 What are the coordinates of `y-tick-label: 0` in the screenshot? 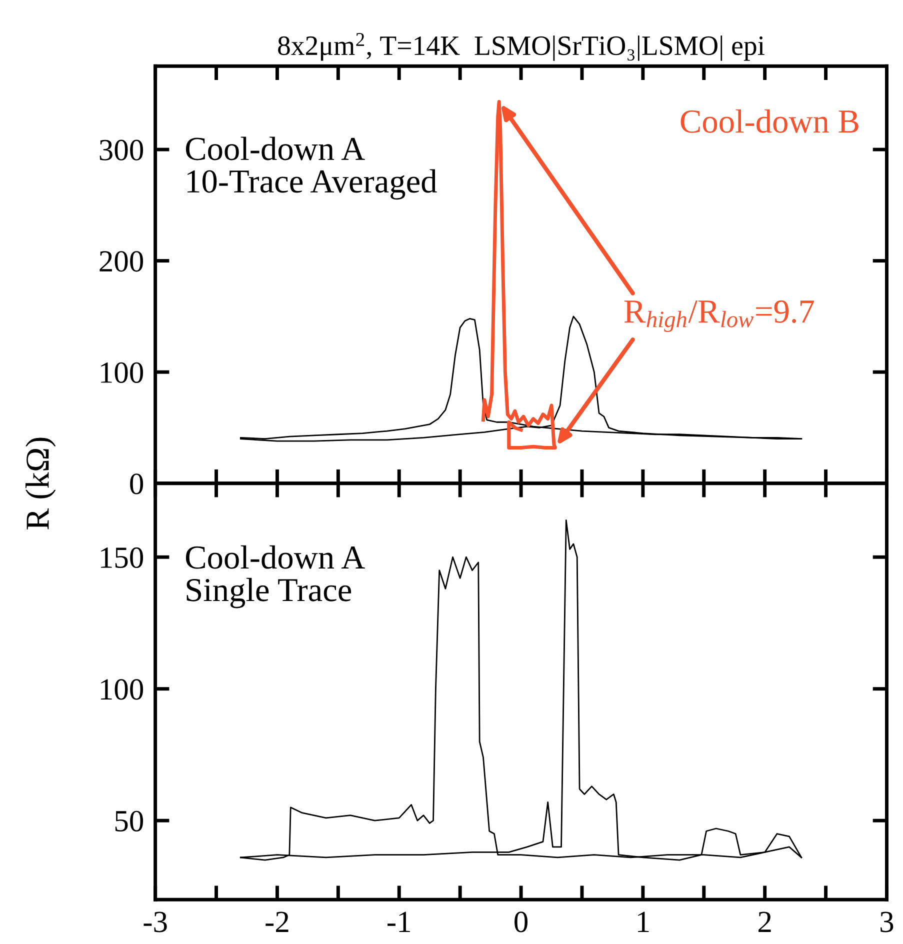 It's located at (137, 484).